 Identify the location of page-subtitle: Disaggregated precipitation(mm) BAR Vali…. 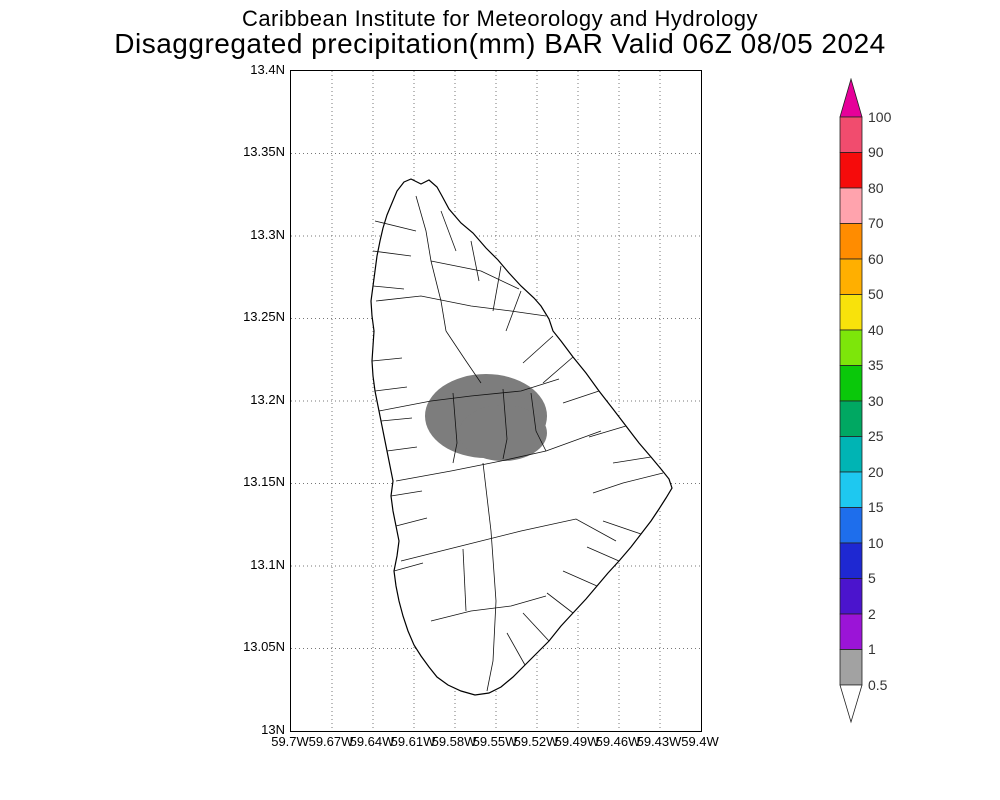
(500, 43).